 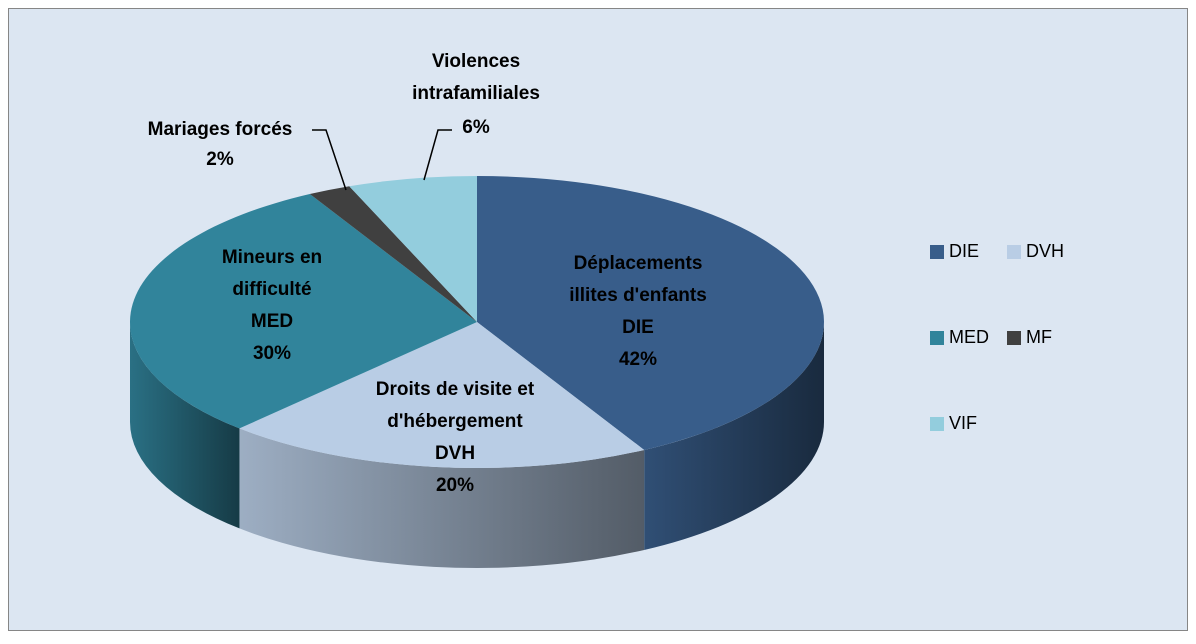 I want to click on value-label: 30%, so click(x=272, y=353).